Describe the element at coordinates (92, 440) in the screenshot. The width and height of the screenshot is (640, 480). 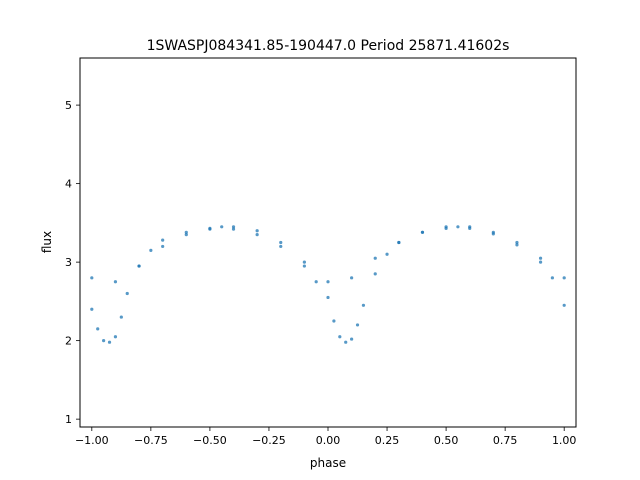
I see `x-tick-label: −1.00` at that location.